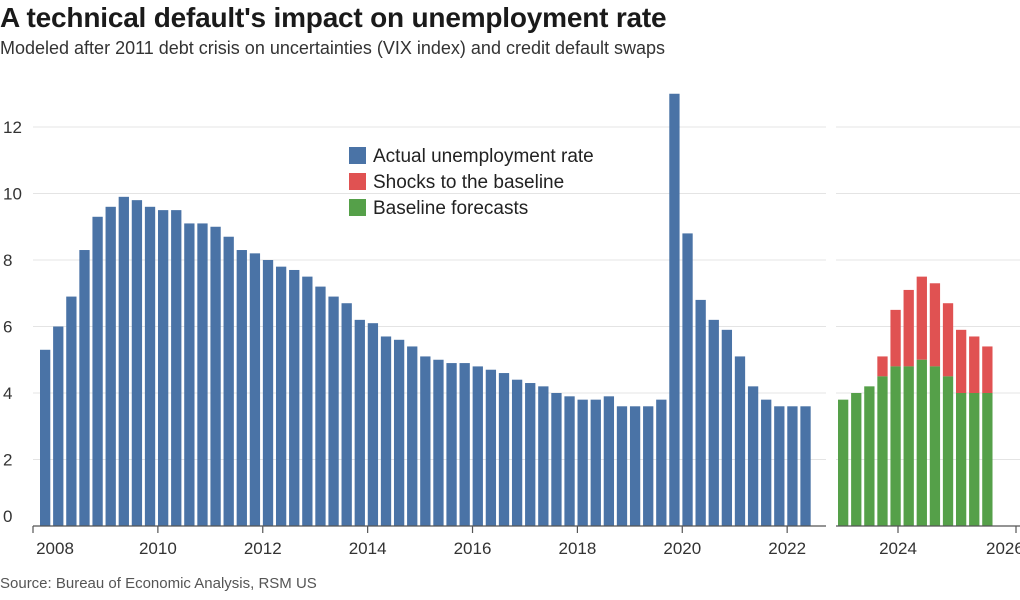  What do you see at coordinates (1003, 548) in the screenshot?
I see `x-tick-label: 2026` at bounding box center [1003, 548].